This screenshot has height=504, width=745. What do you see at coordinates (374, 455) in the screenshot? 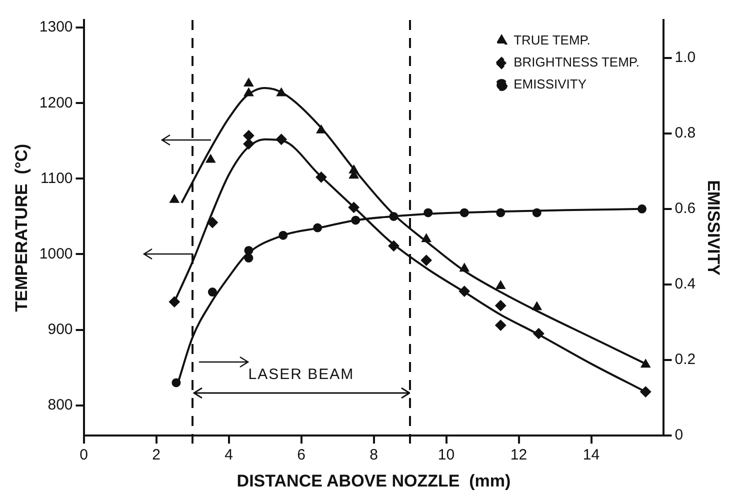
I see `x-tick-label: 8` at bounding box center [374, 455].